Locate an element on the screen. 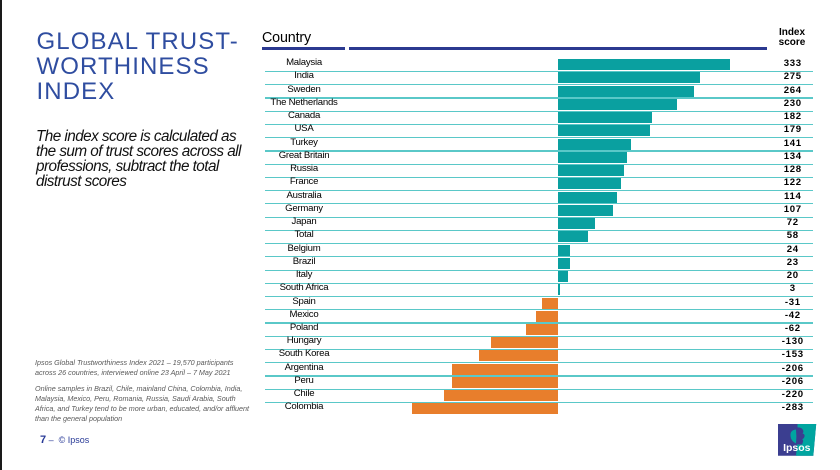 This screenshot has width=840, height=470. svg-text: Ipsos is located at coordinates (797, 448).